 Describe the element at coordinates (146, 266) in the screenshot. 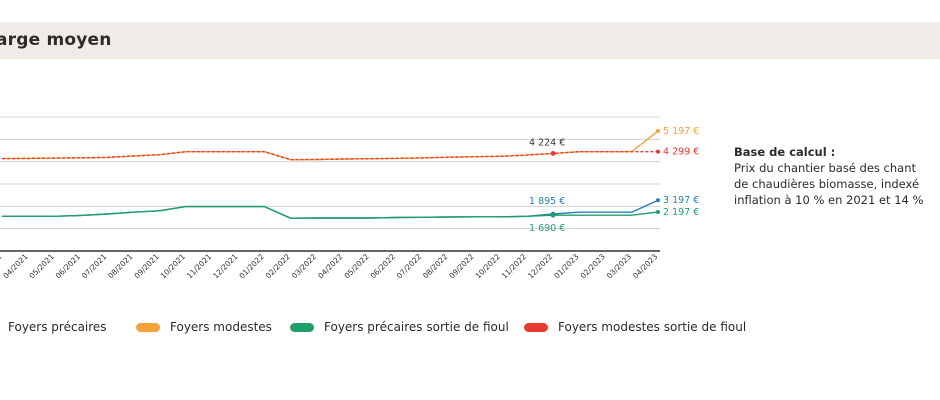

I see `x-tick-label: 09/2021` at that location.